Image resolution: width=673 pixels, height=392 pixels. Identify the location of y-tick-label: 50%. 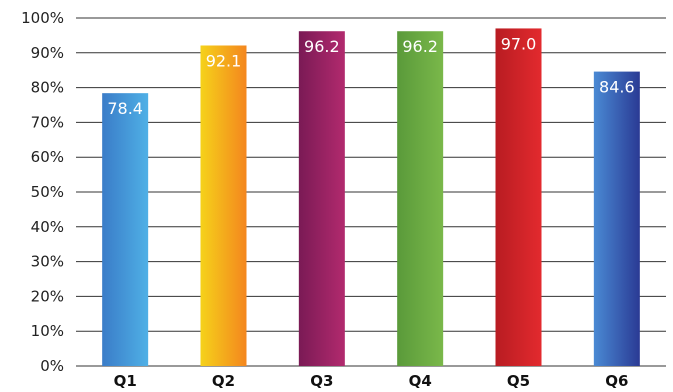
(47, 192).